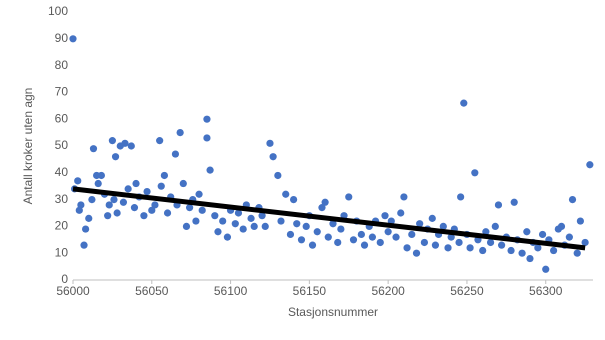 Image resolution: width=605 pixels, height=340 pixels. What do you see at coordinates (62, 92) in the screenshot?
I see `y-tick-label: 70` at bounding box center [62, 92].